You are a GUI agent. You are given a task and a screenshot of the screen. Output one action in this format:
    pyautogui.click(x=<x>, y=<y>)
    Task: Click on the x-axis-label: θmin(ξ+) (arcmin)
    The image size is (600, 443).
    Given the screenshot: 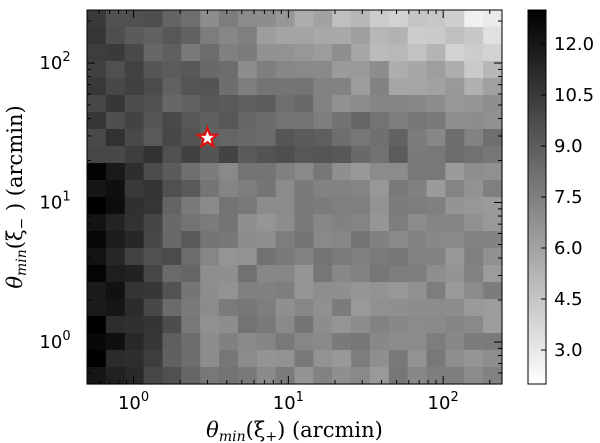 What is the action you would take?
    pyautogui.click(x=294, y=430)
    